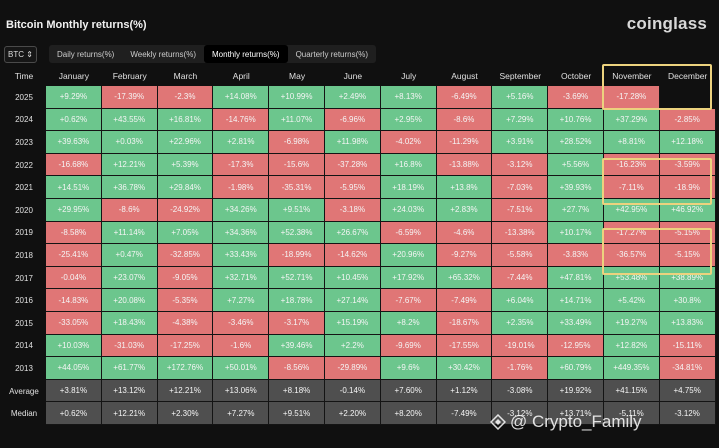 This screenshot has width=719, height=448. What do you see at coordinates (185, 255) in the screenshot?
I see `return-cell: -32.85%` at bounding box center [185, 255].